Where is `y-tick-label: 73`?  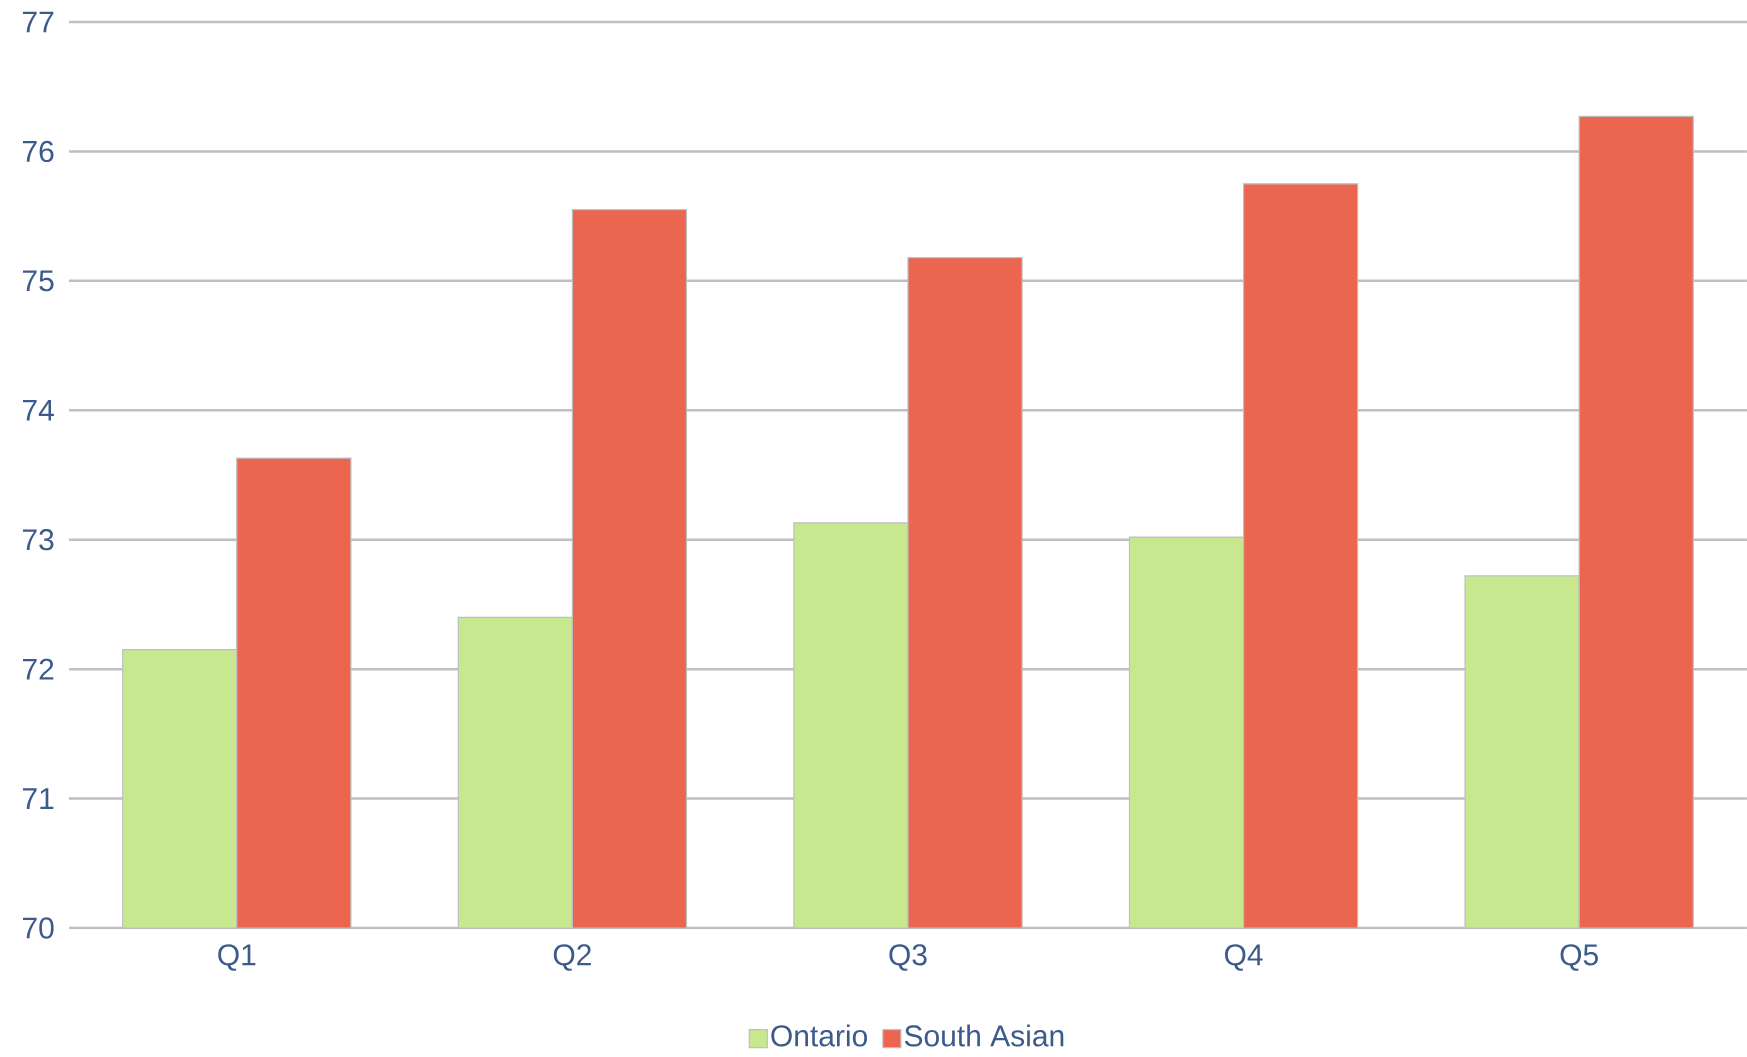 y-tick-label: 73 is located at coordinates (38, 540).